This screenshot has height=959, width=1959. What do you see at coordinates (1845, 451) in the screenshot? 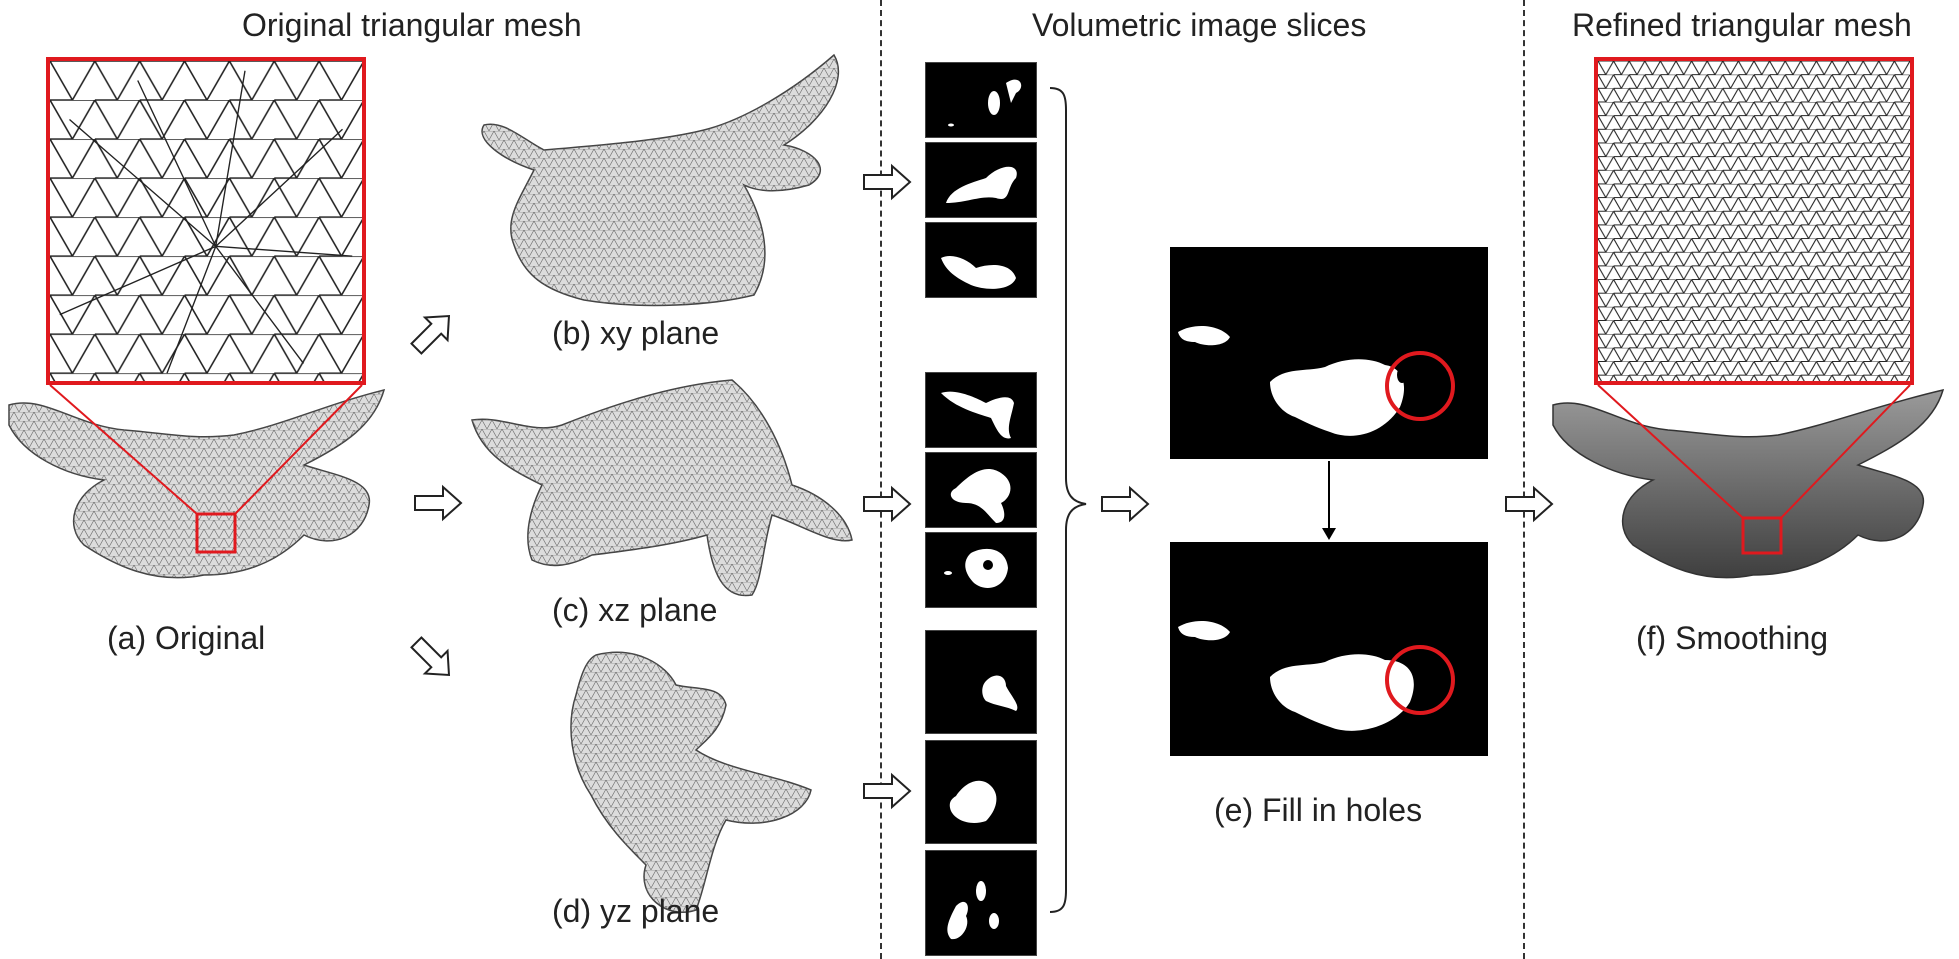
I see `zoom-connector-right-b` at bounding box center [1845, 451].